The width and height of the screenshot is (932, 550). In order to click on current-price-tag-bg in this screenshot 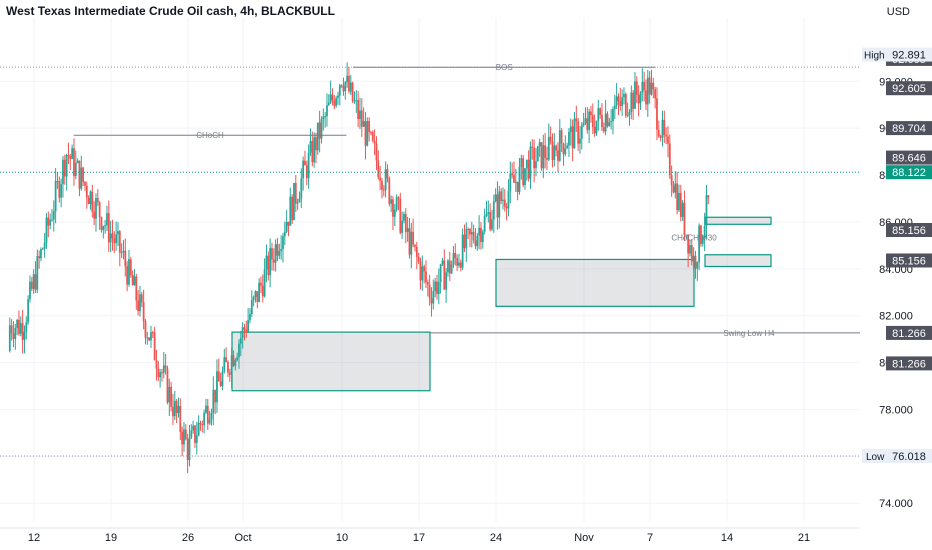, I will do `click(909, 172)`.